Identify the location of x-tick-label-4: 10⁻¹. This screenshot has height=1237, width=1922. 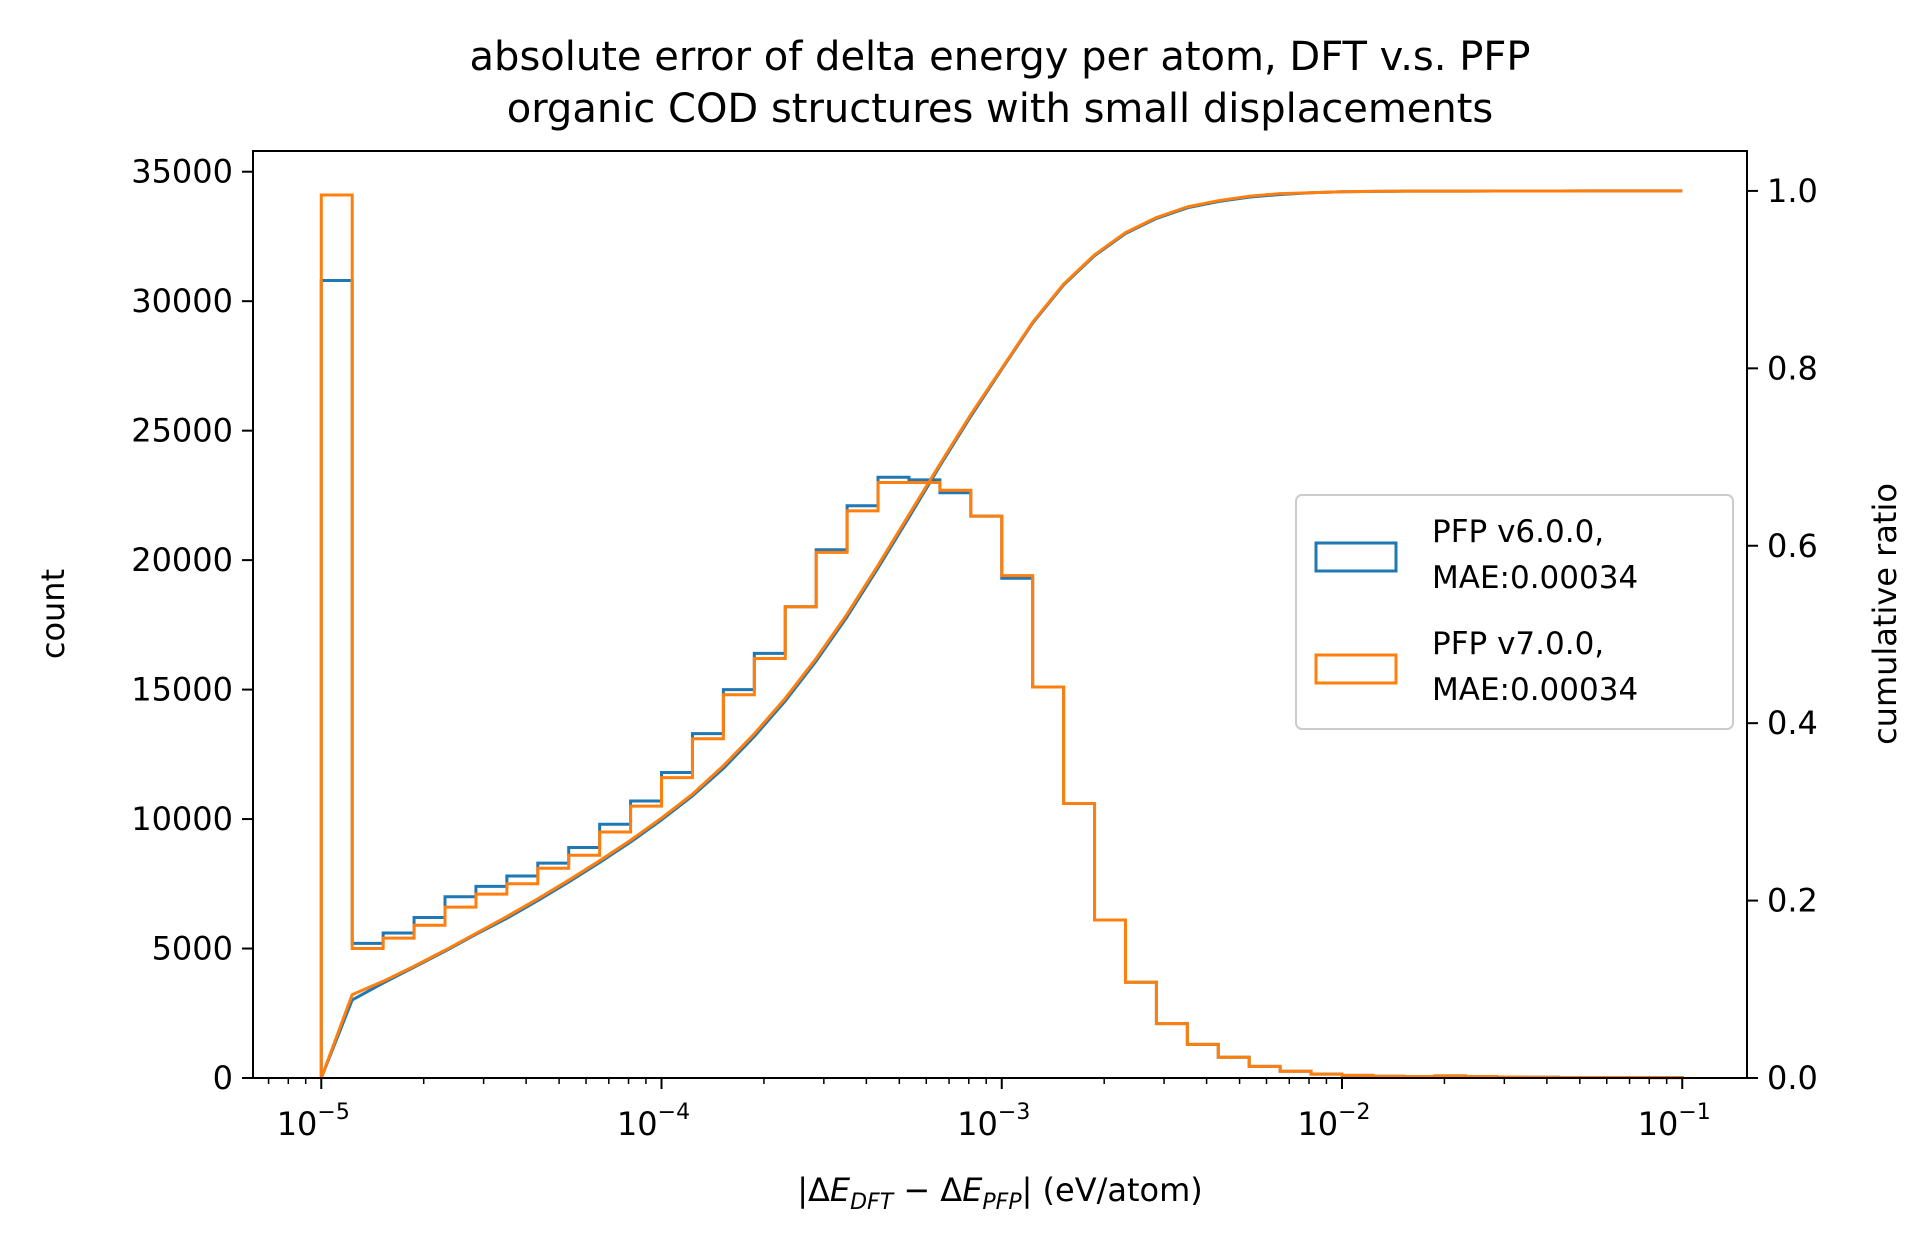
(1674, 1121).